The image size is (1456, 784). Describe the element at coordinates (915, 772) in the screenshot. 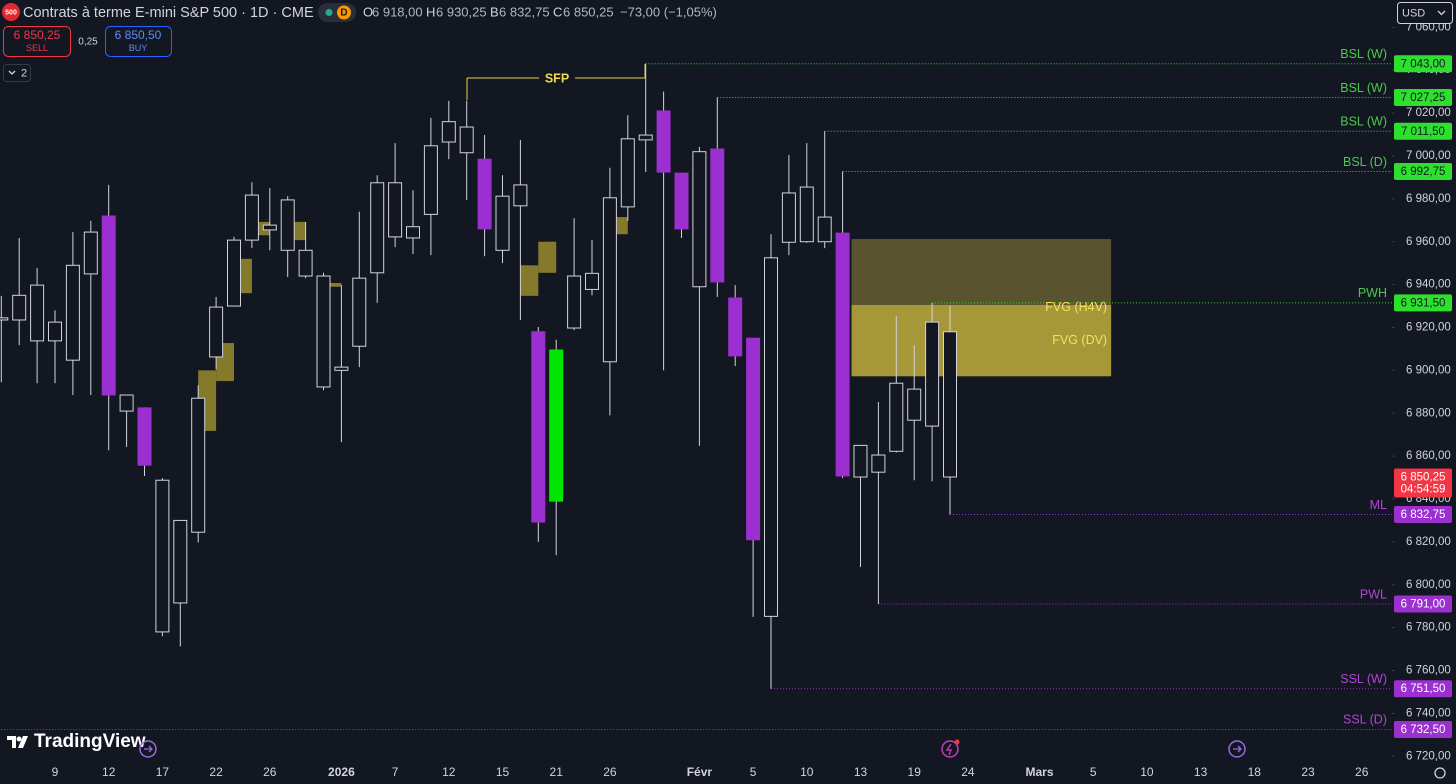

I see `x-tick-label: 19` at that location.